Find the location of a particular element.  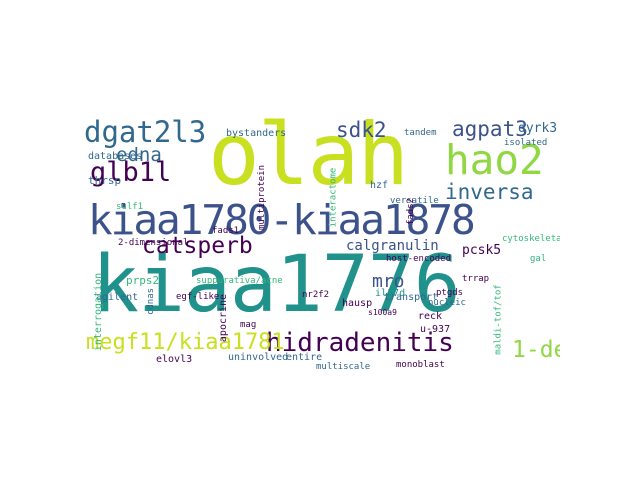

word-dyrk3: dyrk3 is located at coordinates (538, 128).